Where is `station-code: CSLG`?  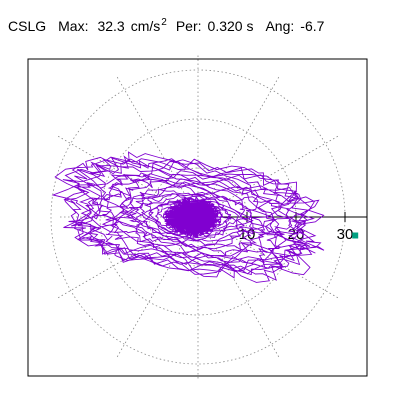
station-code: CSLG is located at coordinates (27, 26).